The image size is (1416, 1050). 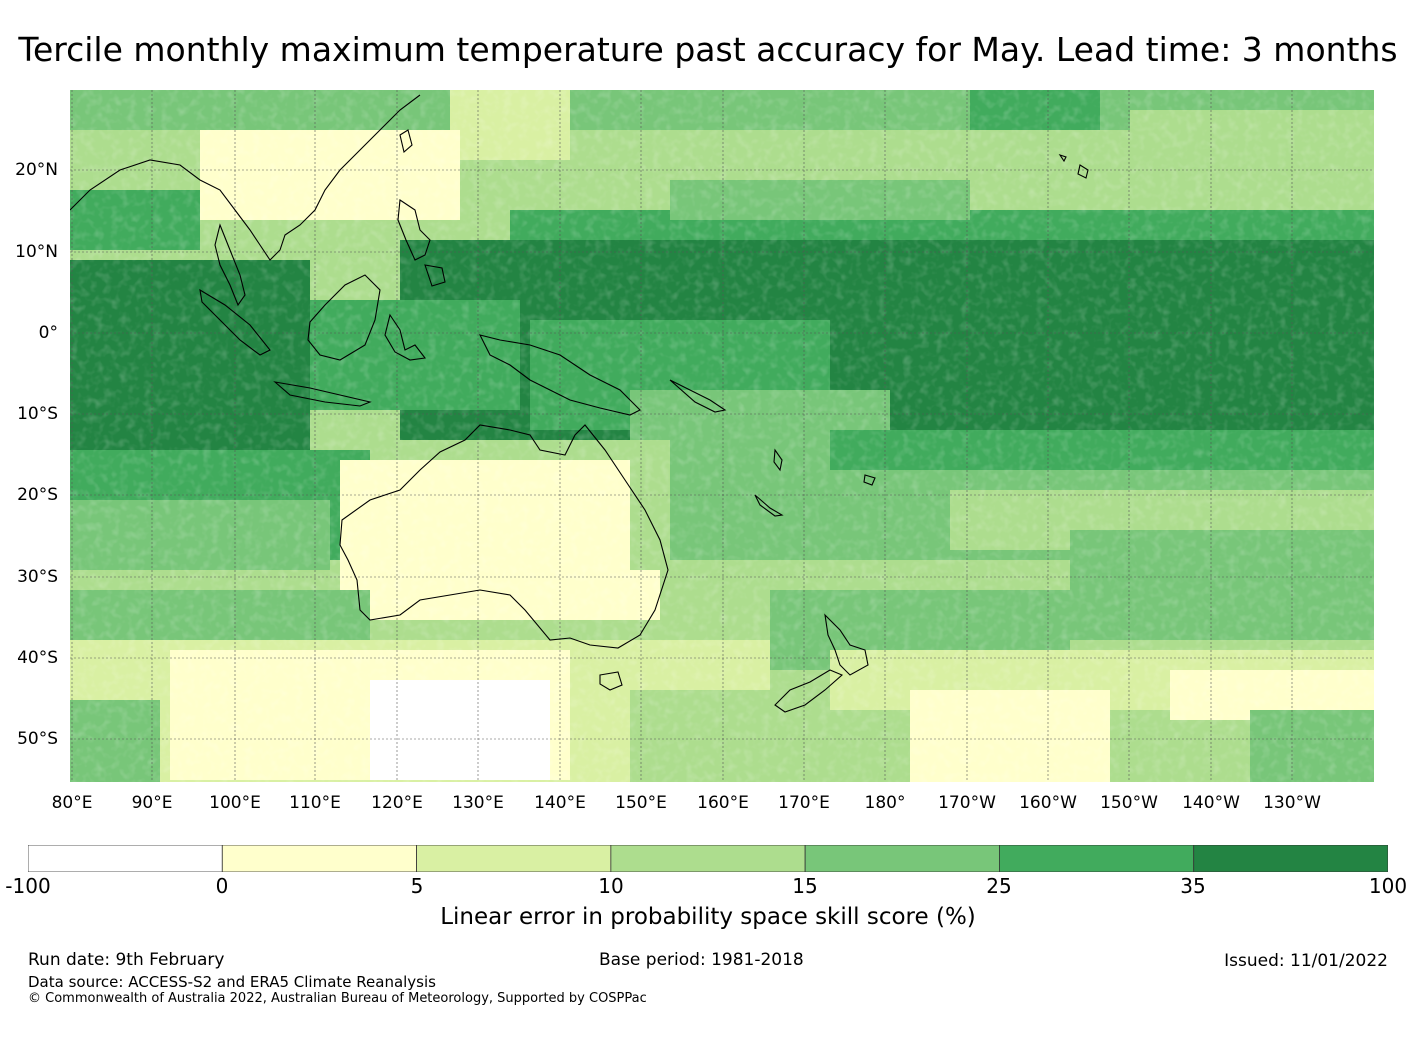 What do you see at coordinates (723, 803) in the screenshot?
I see `lon-label-160e: 160°E` at bounding box center [723, 803].